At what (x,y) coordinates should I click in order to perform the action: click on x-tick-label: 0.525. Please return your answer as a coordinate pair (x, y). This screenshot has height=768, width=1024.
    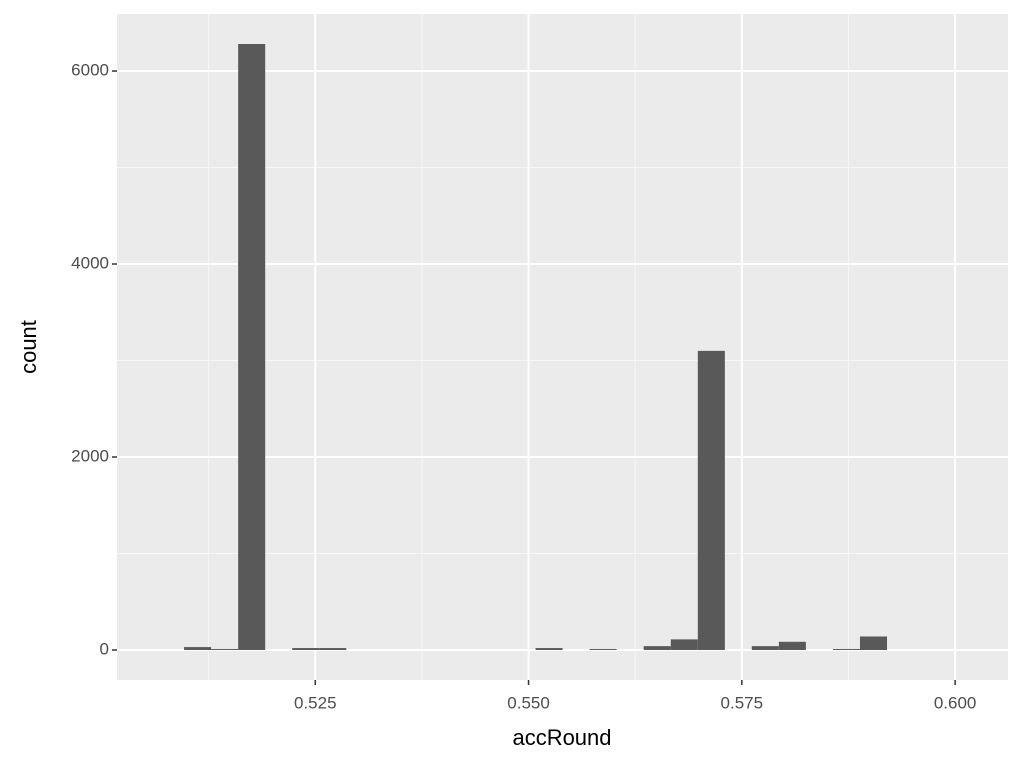
    Looking at the image, I should click on (315, 702).